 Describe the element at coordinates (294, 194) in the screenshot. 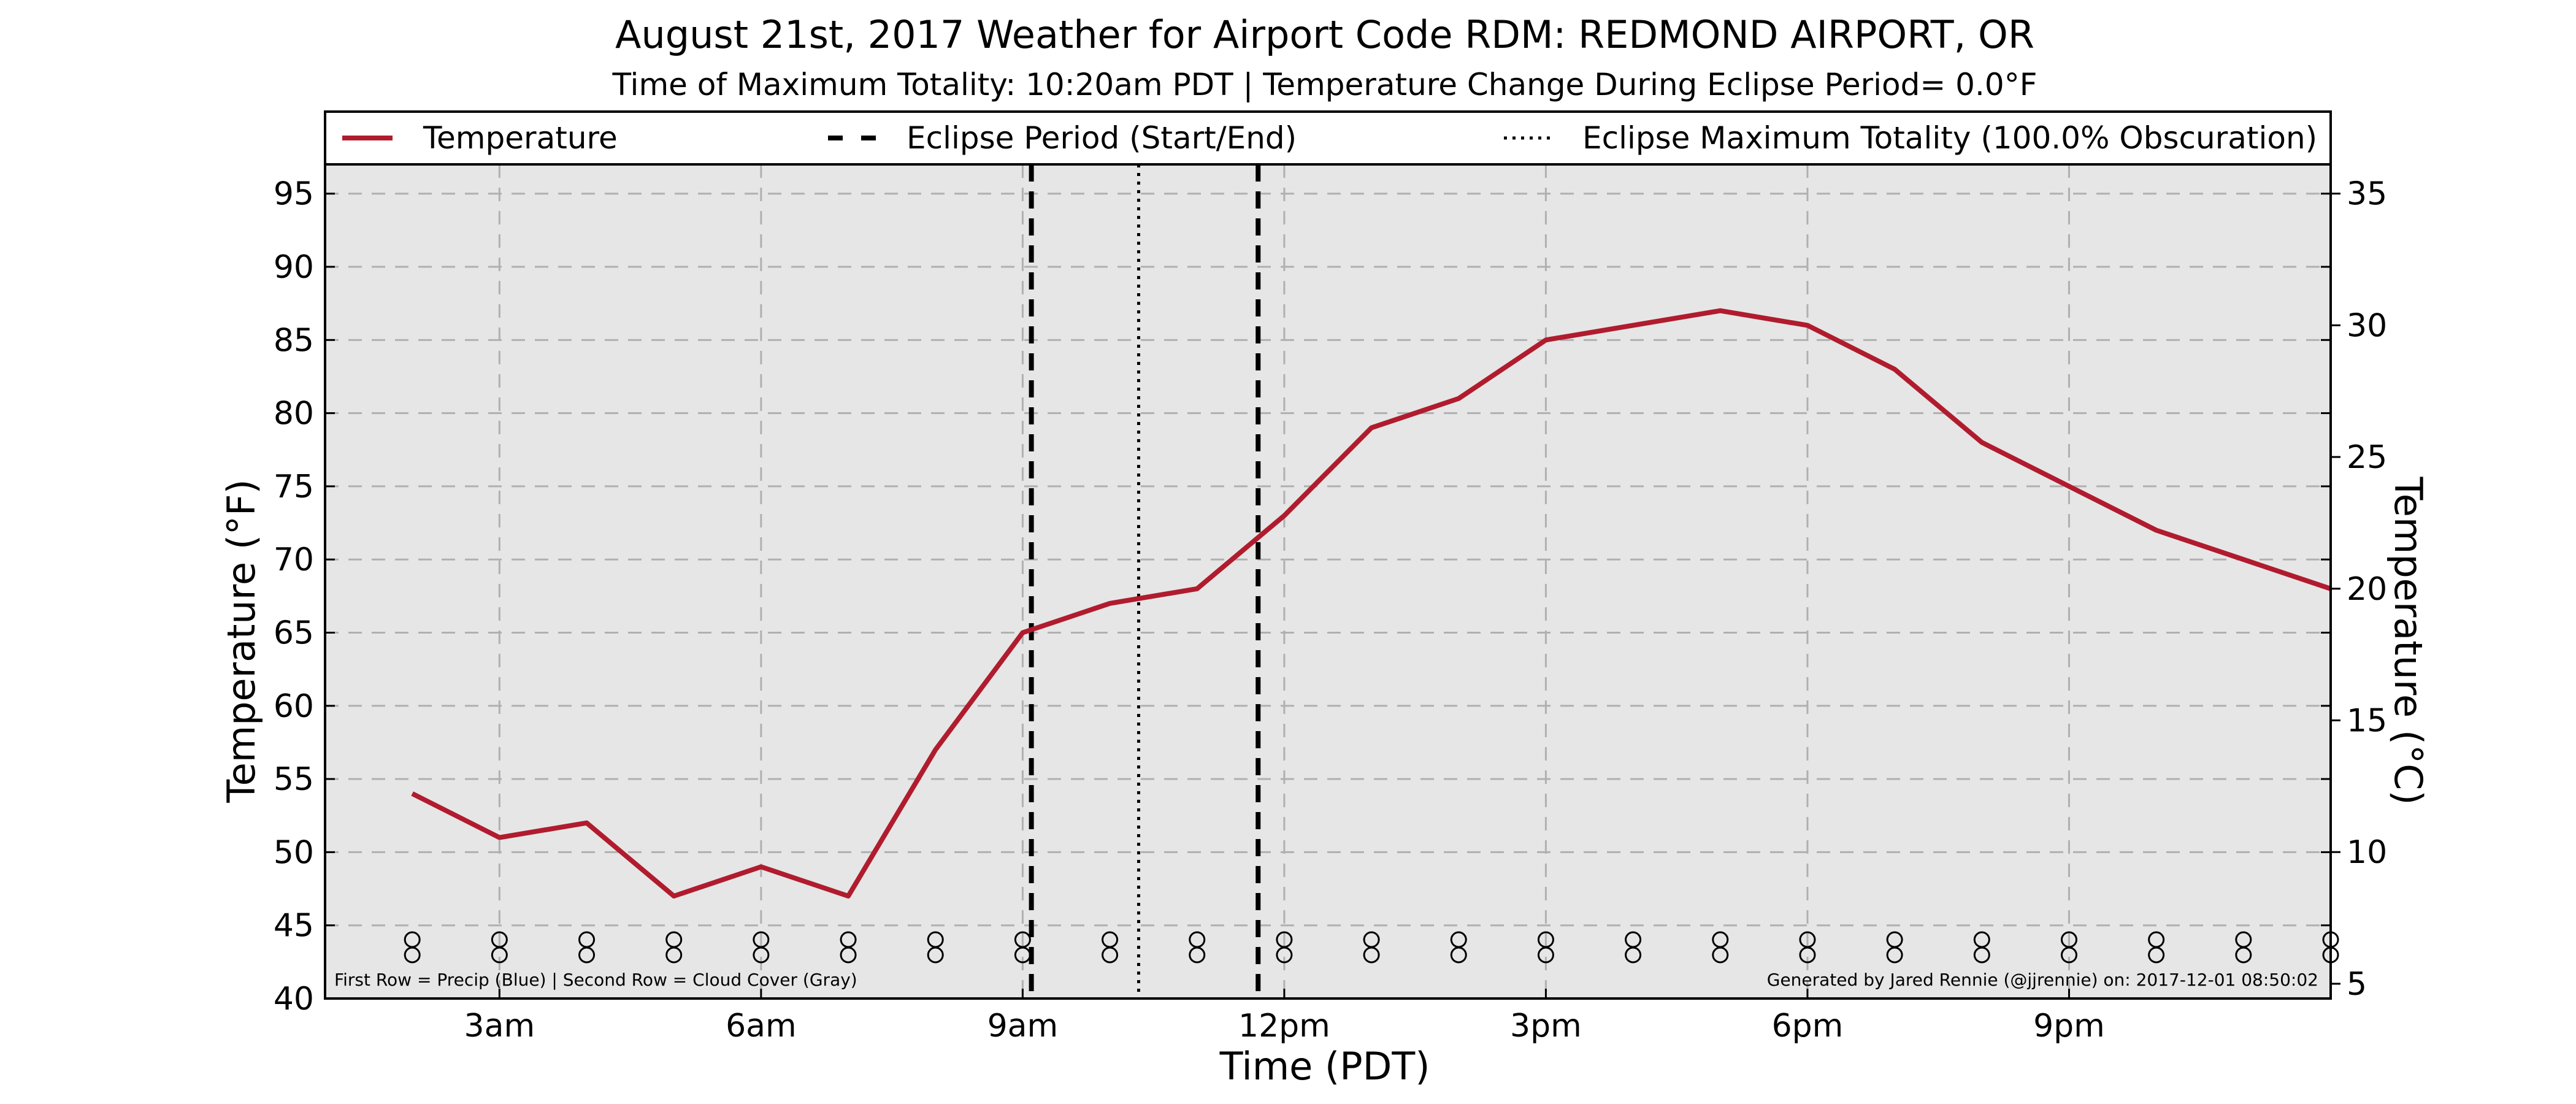

I see `y-tick-label: 95` at that location.